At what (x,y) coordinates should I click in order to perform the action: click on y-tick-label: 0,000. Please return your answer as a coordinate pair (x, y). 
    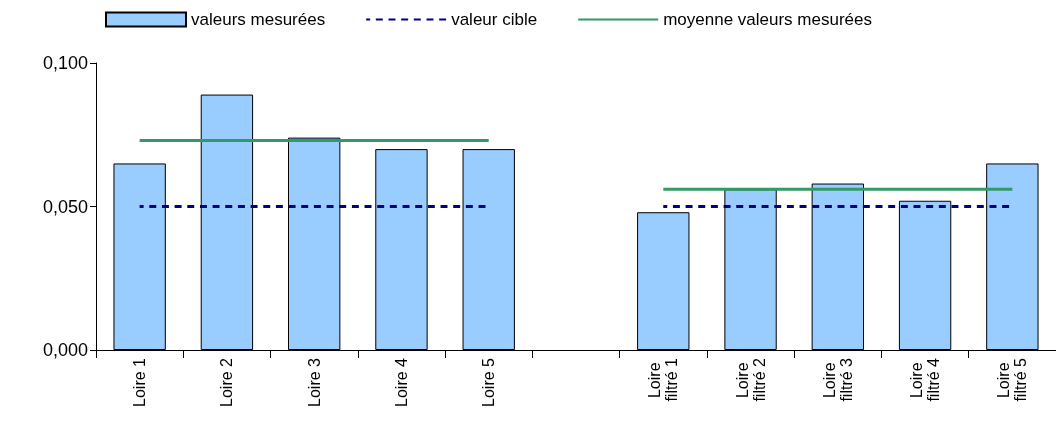
    Looking at the image, I should click on (65, 350).